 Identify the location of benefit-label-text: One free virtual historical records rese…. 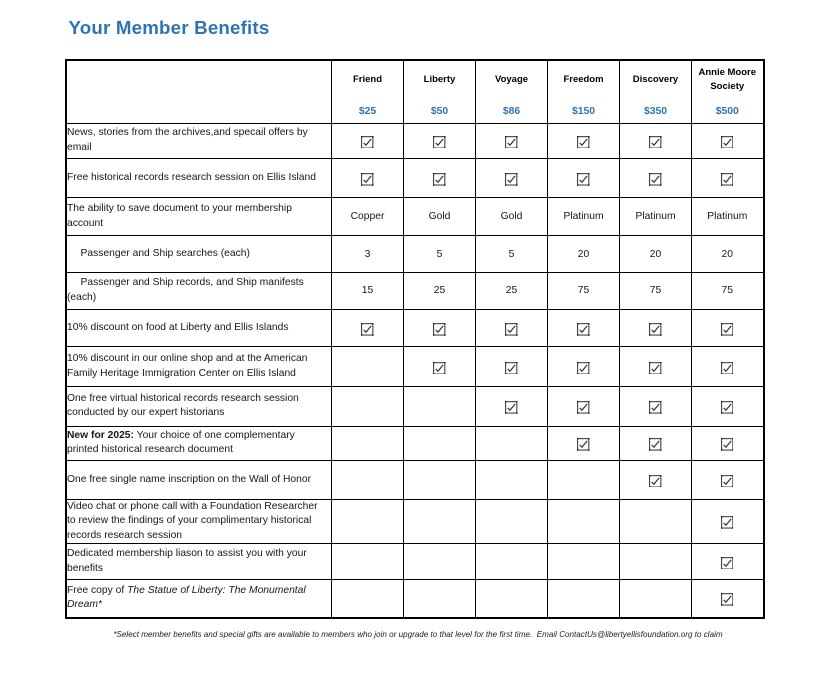
(183, 405).